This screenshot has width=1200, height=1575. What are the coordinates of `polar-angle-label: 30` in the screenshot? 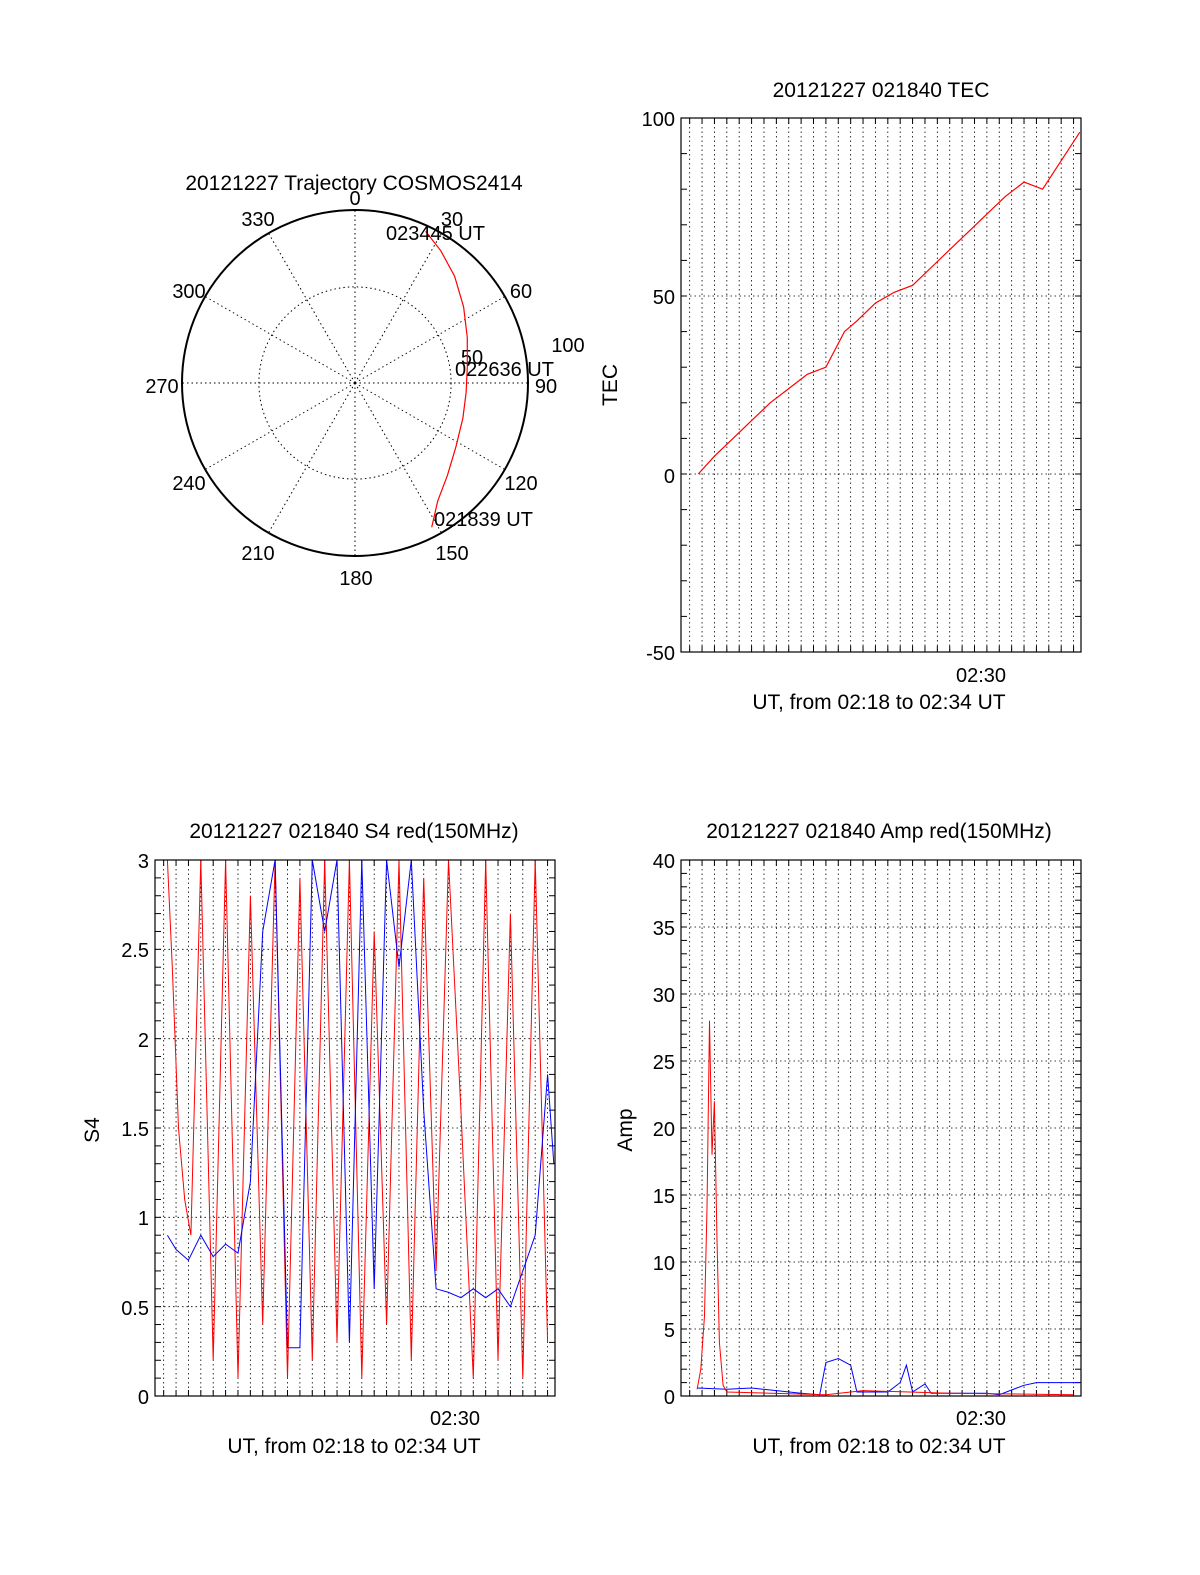 It's located at (452, 220).